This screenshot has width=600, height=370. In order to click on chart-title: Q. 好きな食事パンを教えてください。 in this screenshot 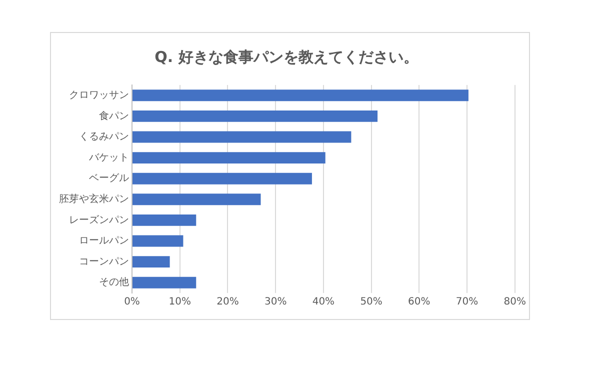, I will do `click(286, 57)`.